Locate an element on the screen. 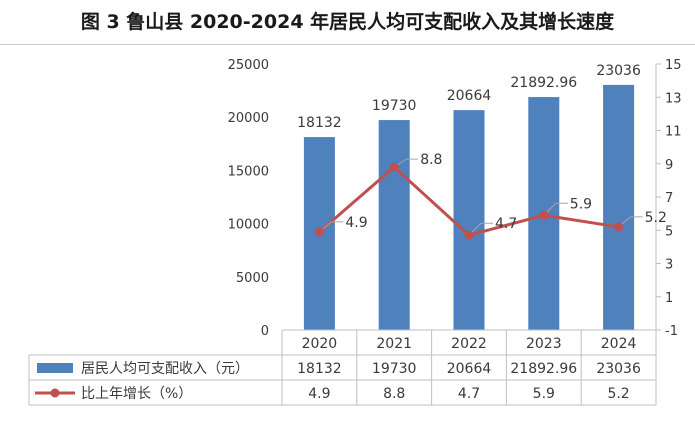 Image resolution: width=695 pixels, height=426 pixels. chart-title: 图 3 鲁山县 2020-2024 年居民人均可支配收入及其增长速度 is located at coordinates (347, 22).